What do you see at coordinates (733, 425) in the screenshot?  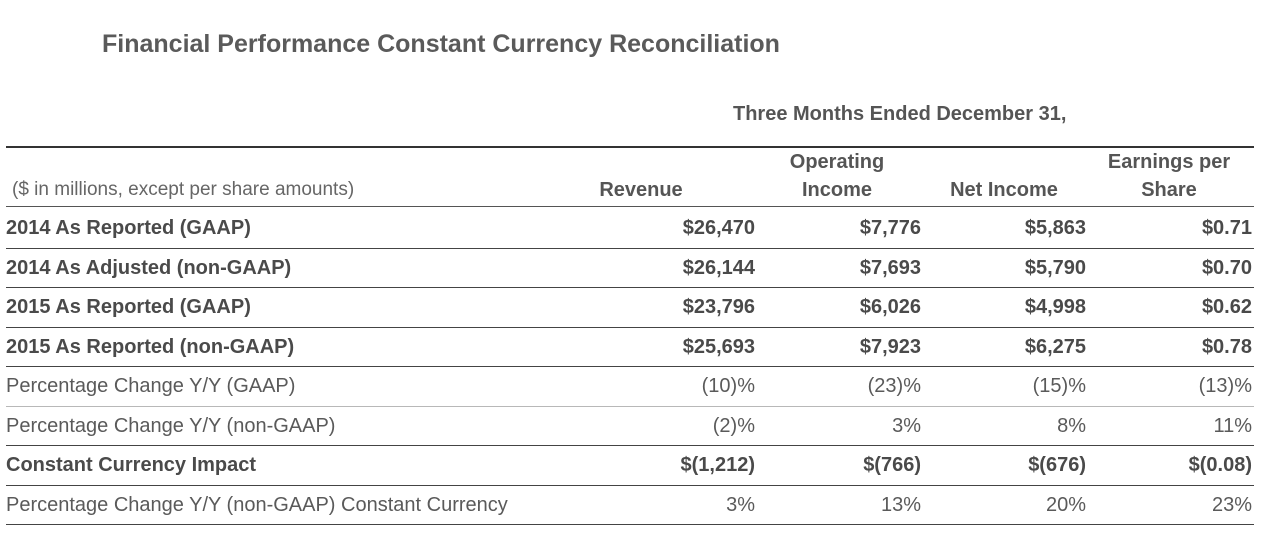 I see `revenue-cell: (2)%` at bounding box center [733, 425].